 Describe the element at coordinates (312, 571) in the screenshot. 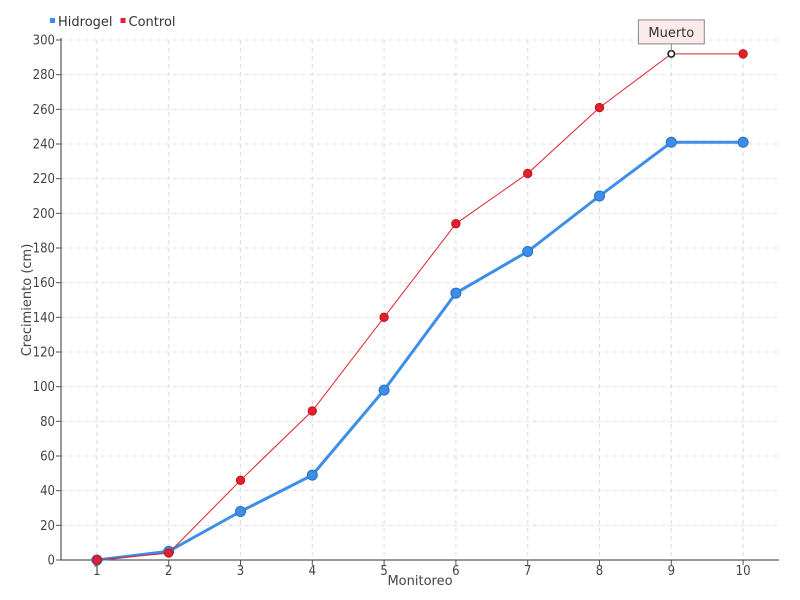

I see `x-tick-label: 4` at that location.